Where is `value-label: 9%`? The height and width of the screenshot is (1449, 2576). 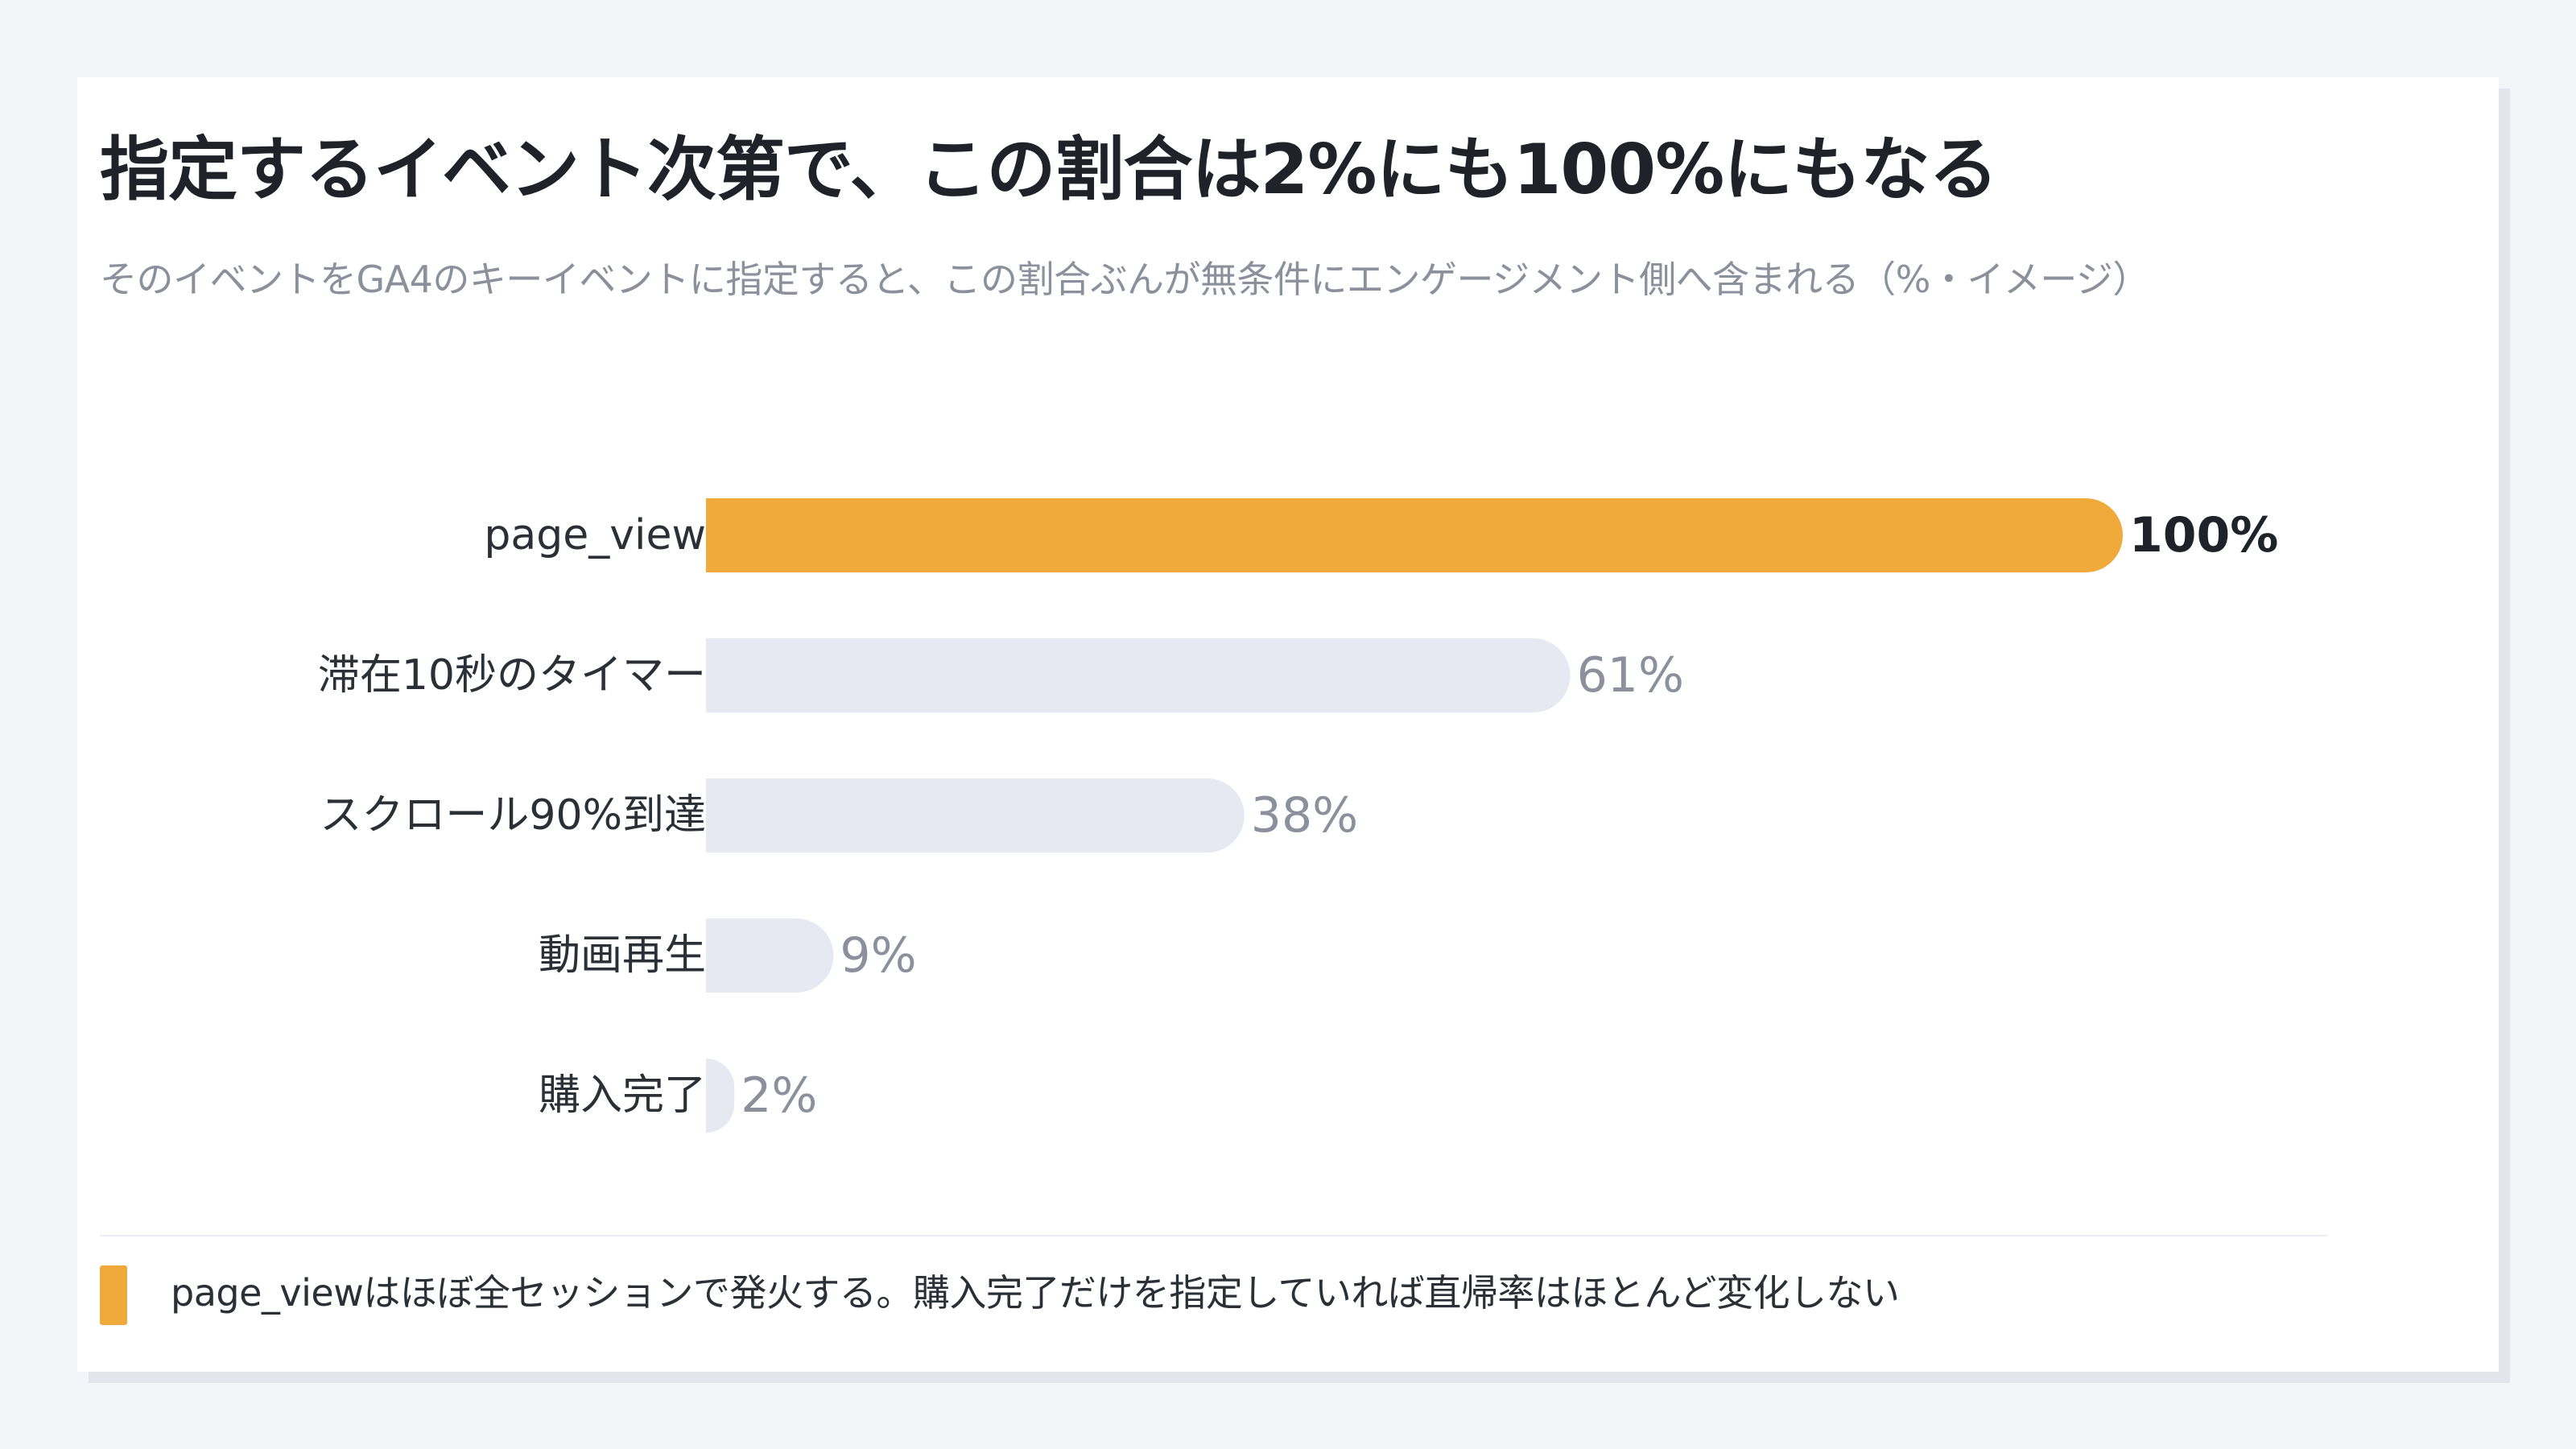
value-label: 9% is located at coordinates (878, 955).